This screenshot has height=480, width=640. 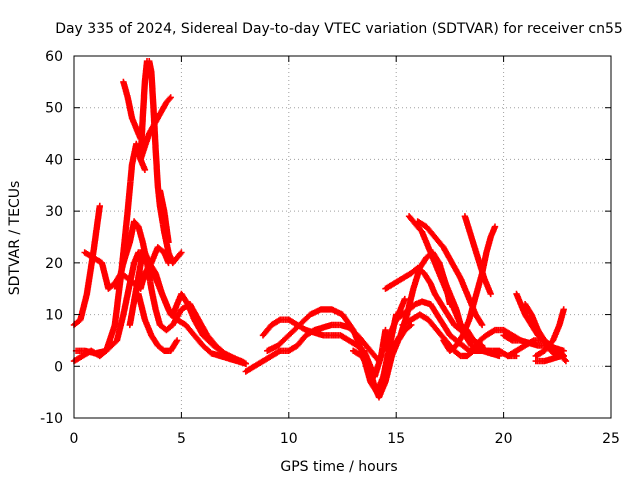 What do you see at coordinates (74, 439) in the screenshot?
I see `x-tick-label: 0` at bounding box center [74, 439].